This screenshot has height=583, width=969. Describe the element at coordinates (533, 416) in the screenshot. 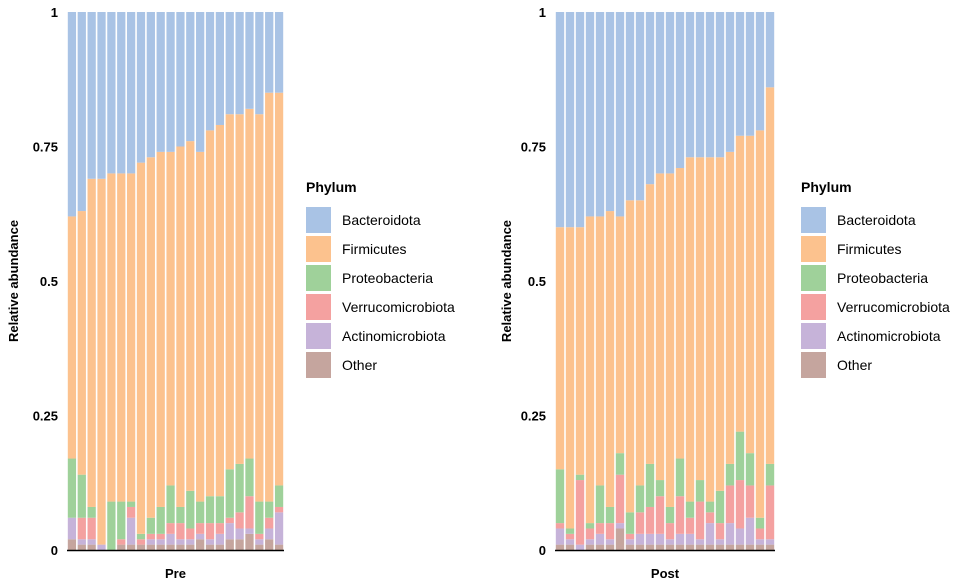

I see `y-tick-label: 0.25` at that location.